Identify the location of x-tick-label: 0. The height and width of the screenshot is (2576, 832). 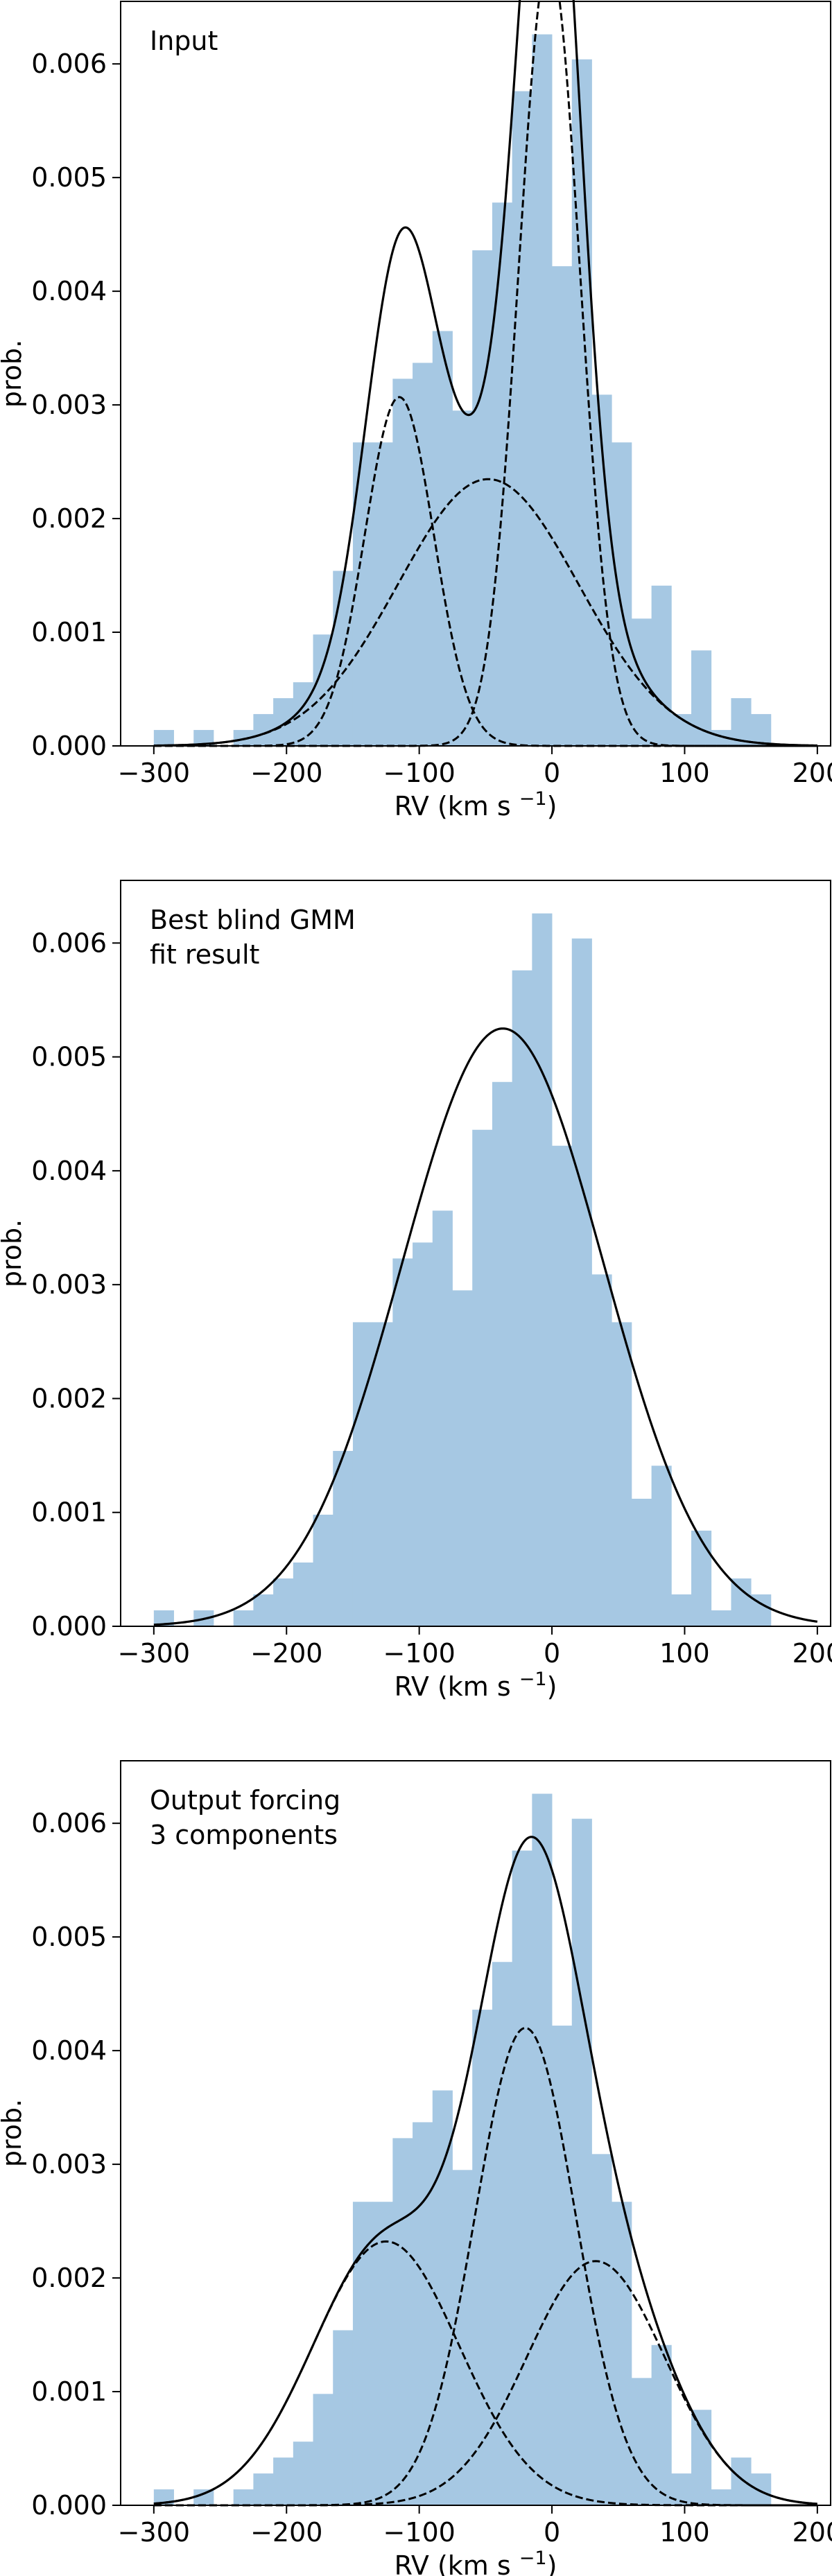
(552, 773).